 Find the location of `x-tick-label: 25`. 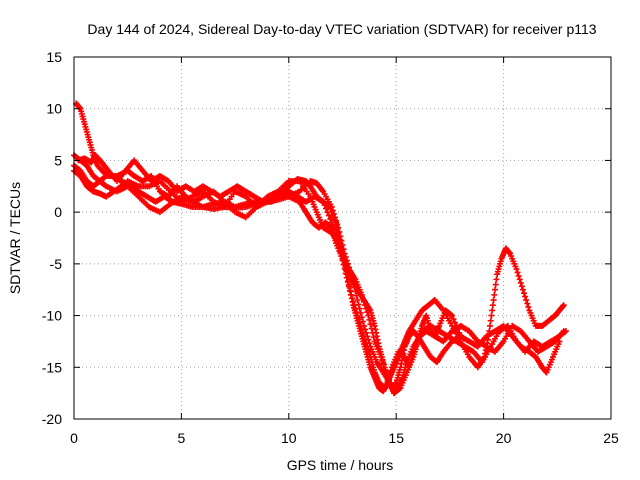

x-tick-label: 25 is located at coordinates (611, 438).